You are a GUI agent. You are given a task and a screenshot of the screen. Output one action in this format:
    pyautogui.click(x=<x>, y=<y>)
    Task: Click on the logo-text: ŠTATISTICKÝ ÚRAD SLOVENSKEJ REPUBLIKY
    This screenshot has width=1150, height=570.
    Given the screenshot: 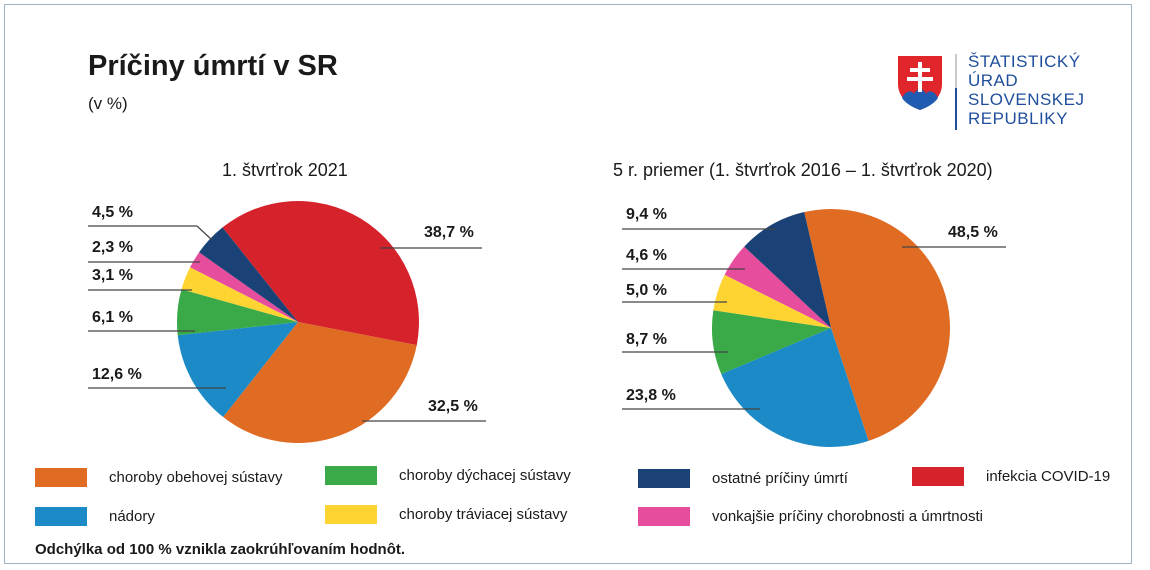 What is the action you would take?
    pyautogui.click(x=1026, y=90)
    